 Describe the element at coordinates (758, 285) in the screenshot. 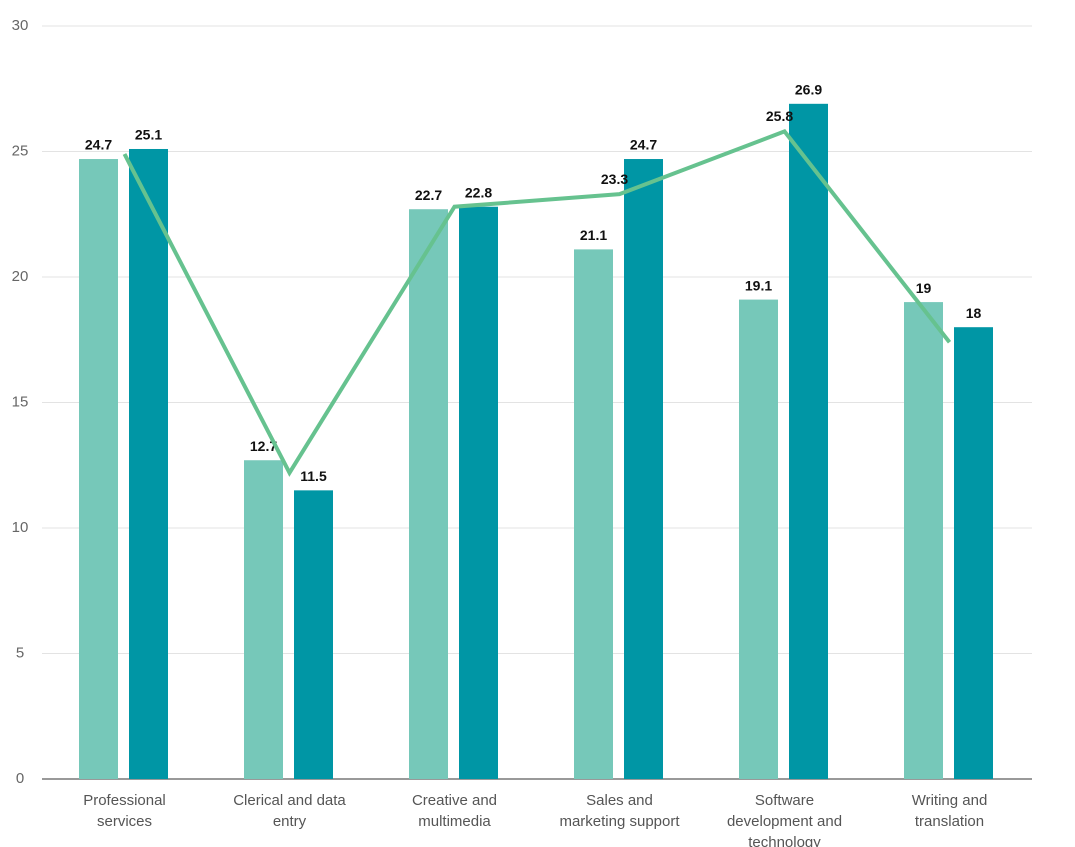

I see `value-label: 19.1` at that location.